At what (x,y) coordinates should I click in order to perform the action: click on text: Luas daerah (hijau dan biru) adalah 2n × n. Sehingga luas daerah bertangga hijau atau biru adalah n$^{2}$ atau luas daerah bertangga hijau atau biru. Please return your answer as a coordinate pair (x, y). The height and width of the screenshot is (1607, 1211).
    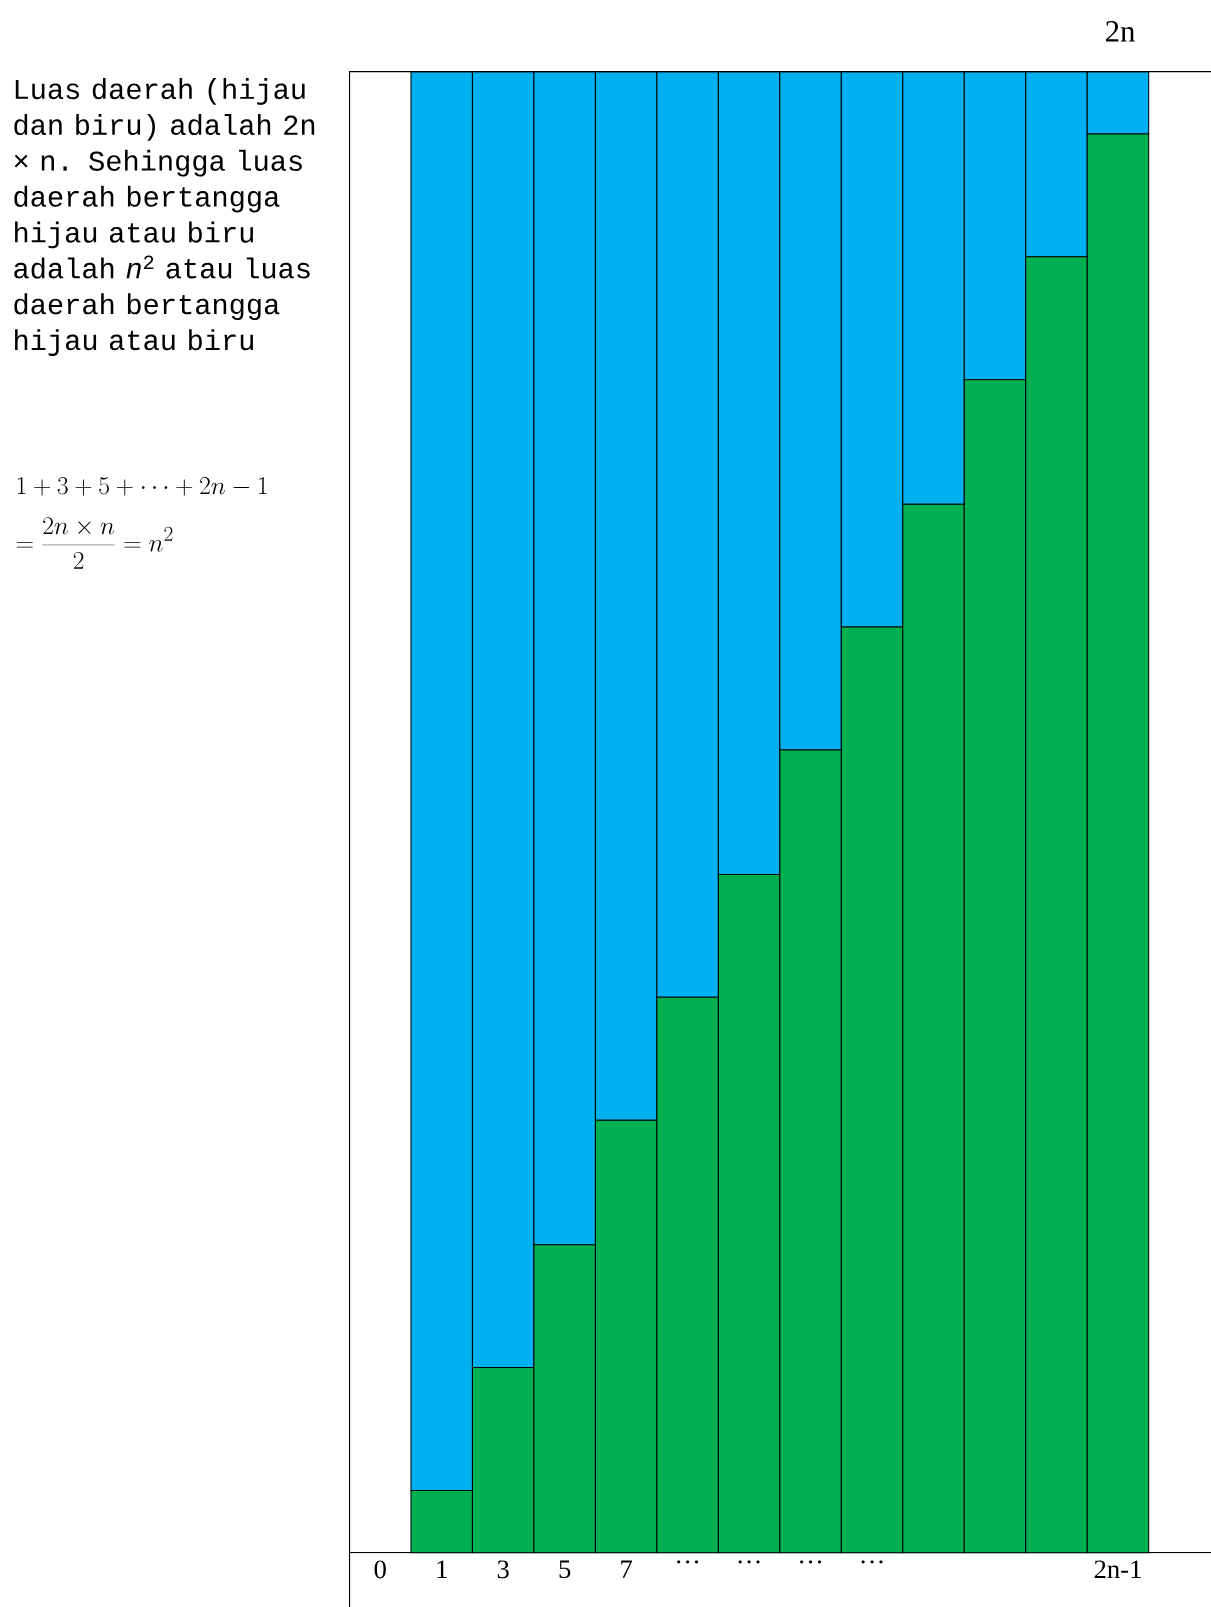
    Looking at the image, I should click on (164, 217).